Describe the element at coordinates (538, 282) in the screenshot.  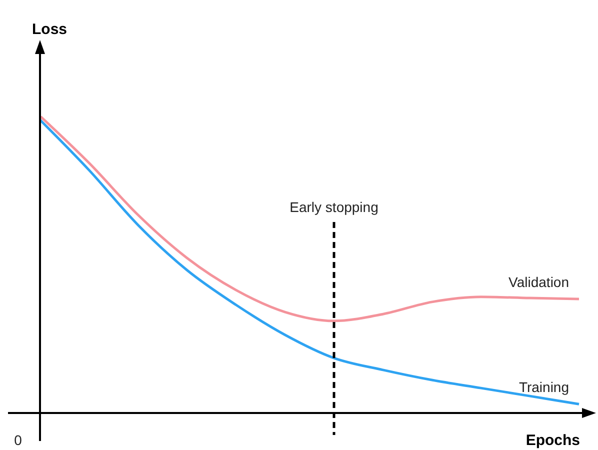
I see `series-label: Validation` at that location.